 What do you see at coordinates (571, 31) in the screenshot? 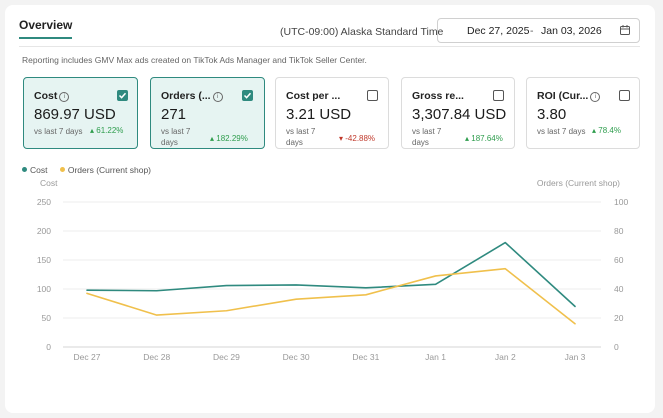
I see `date-end: Jan 03, 2026` at bounding box center [571, 31].